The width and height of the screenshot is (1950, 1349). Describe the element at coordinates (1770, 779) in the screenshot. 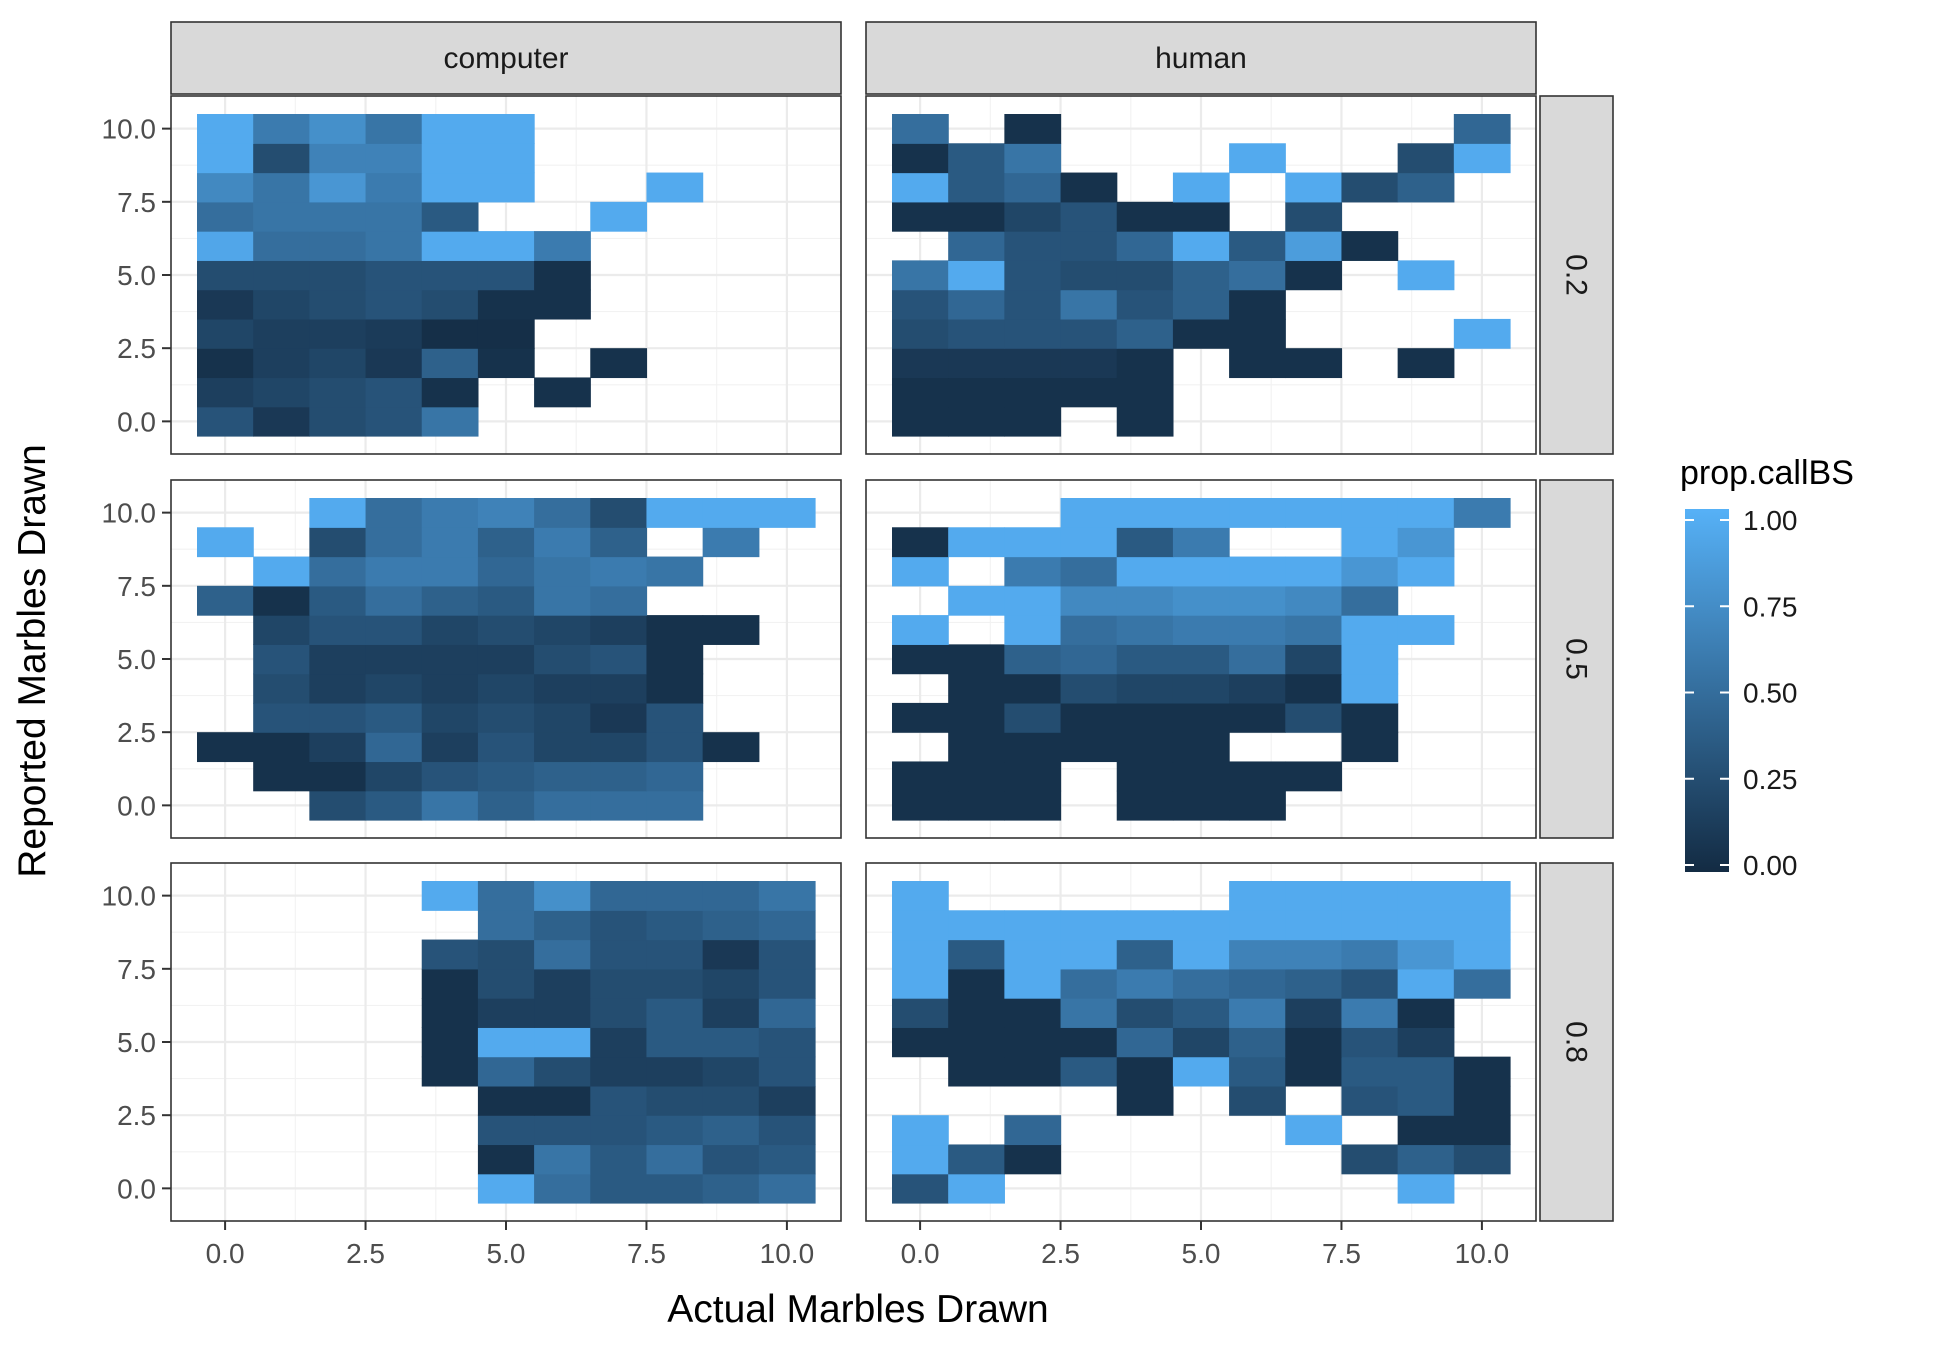

I see `legend-label: 0.25` at that location.